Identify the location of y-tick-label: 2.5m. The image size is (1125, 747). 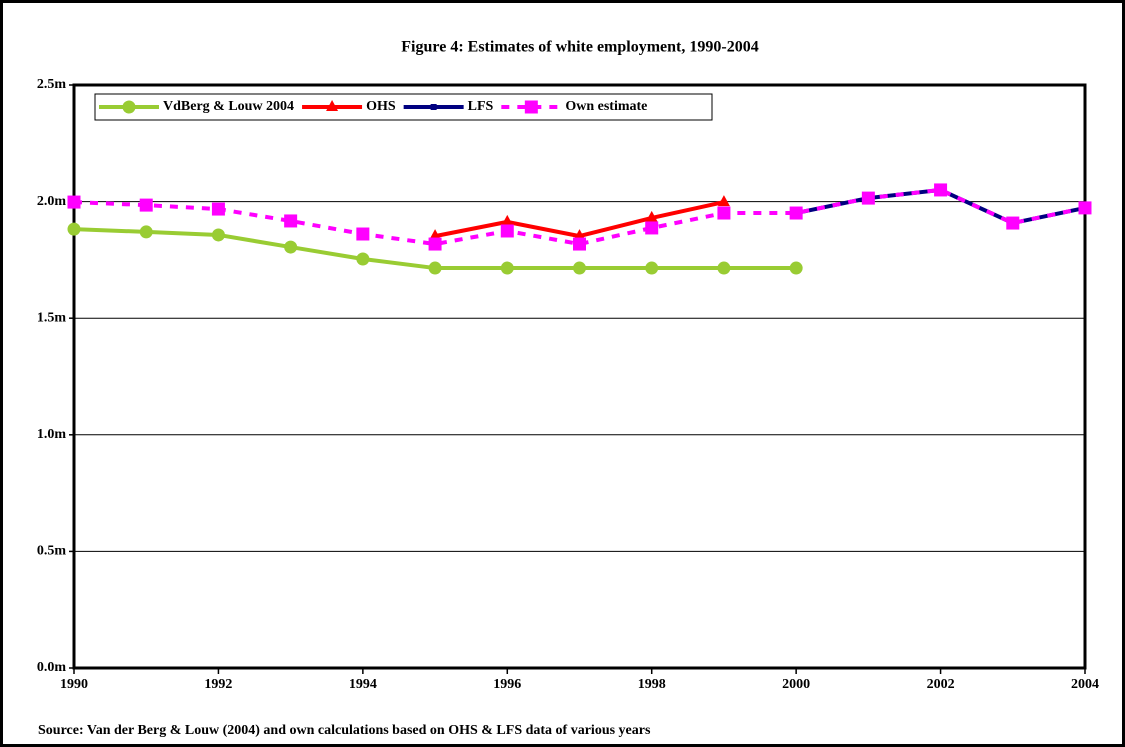
(52, 84).